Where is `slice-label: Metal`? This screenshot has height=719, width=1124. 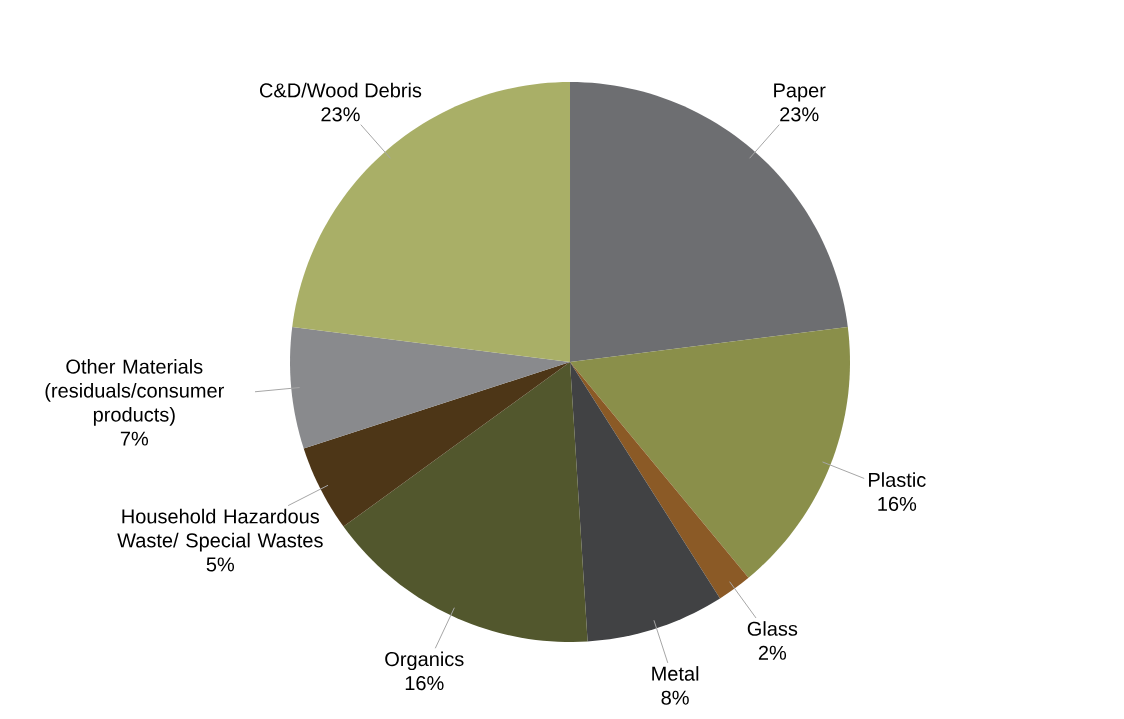 slice-label: Metal is located at coordinates (675, 673).